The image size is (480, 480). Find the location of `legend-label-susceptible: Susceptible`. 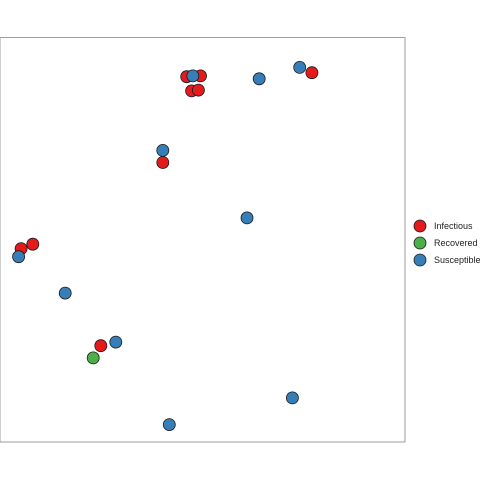

legend-label-susceptible: Susceptible is located at coordinates (457, 260).